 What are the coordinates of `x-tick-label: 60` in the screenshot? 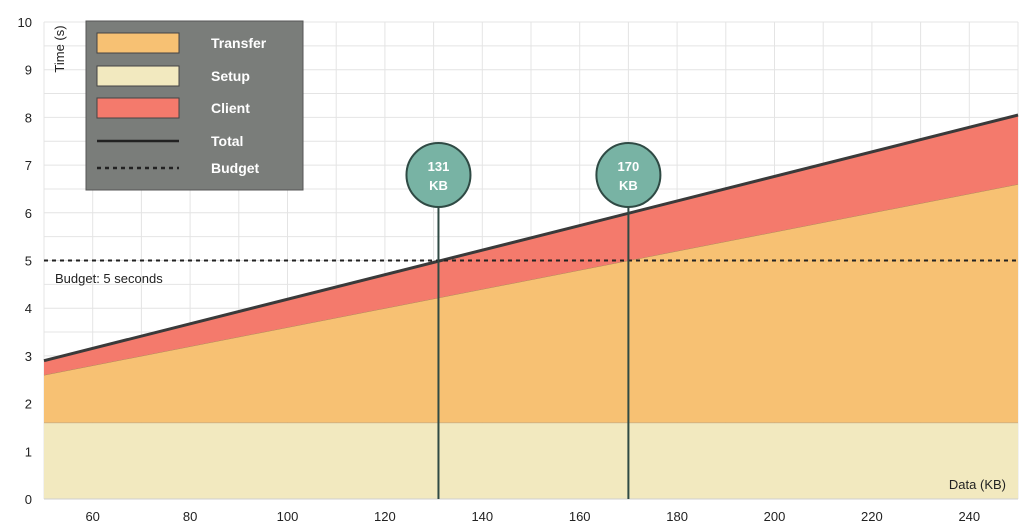 It's located at (92, 516).